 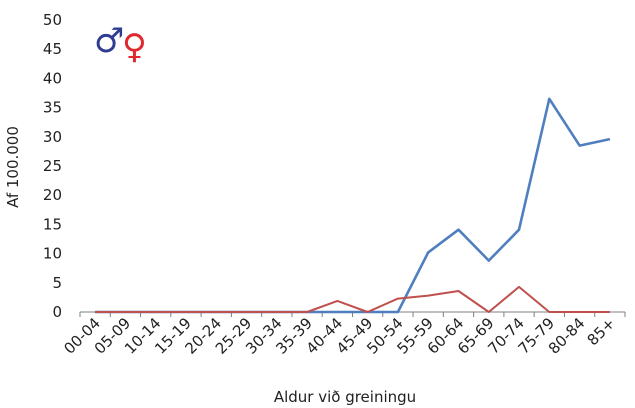 What do you see at coordinates (109, 41) in the screenshot?
I see `male-symbol-icon: ♂` at bounding box center [109, 41].